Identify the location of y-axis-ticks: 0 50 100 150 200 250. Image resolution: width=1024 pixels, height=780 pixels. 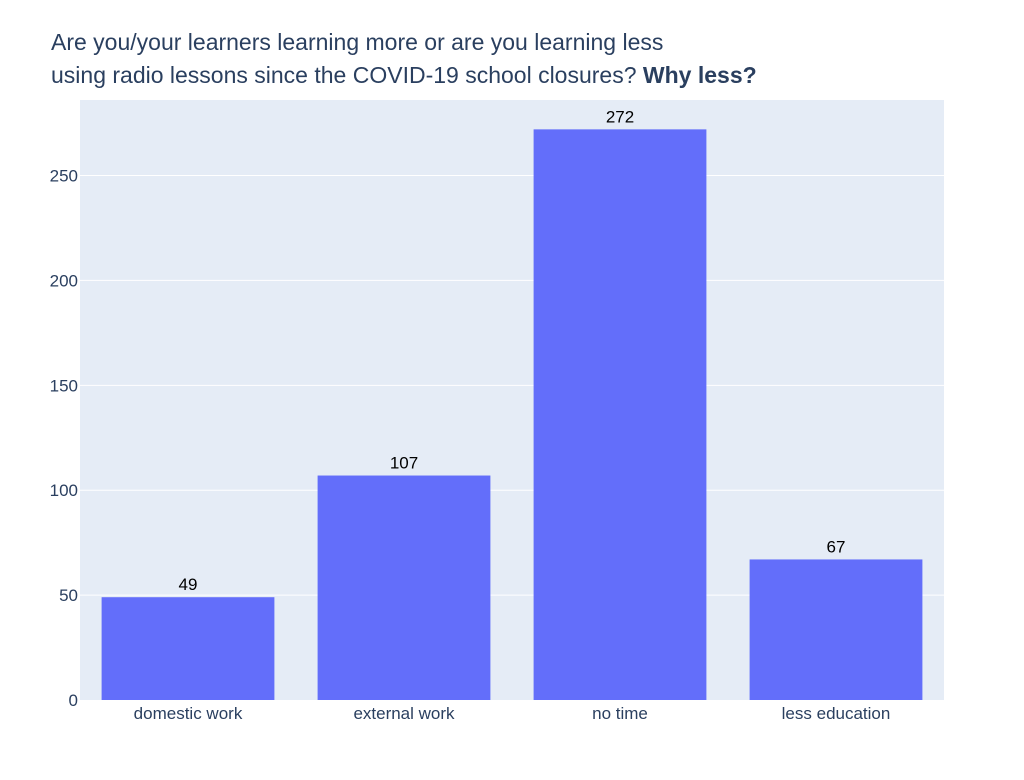
(64, 438).